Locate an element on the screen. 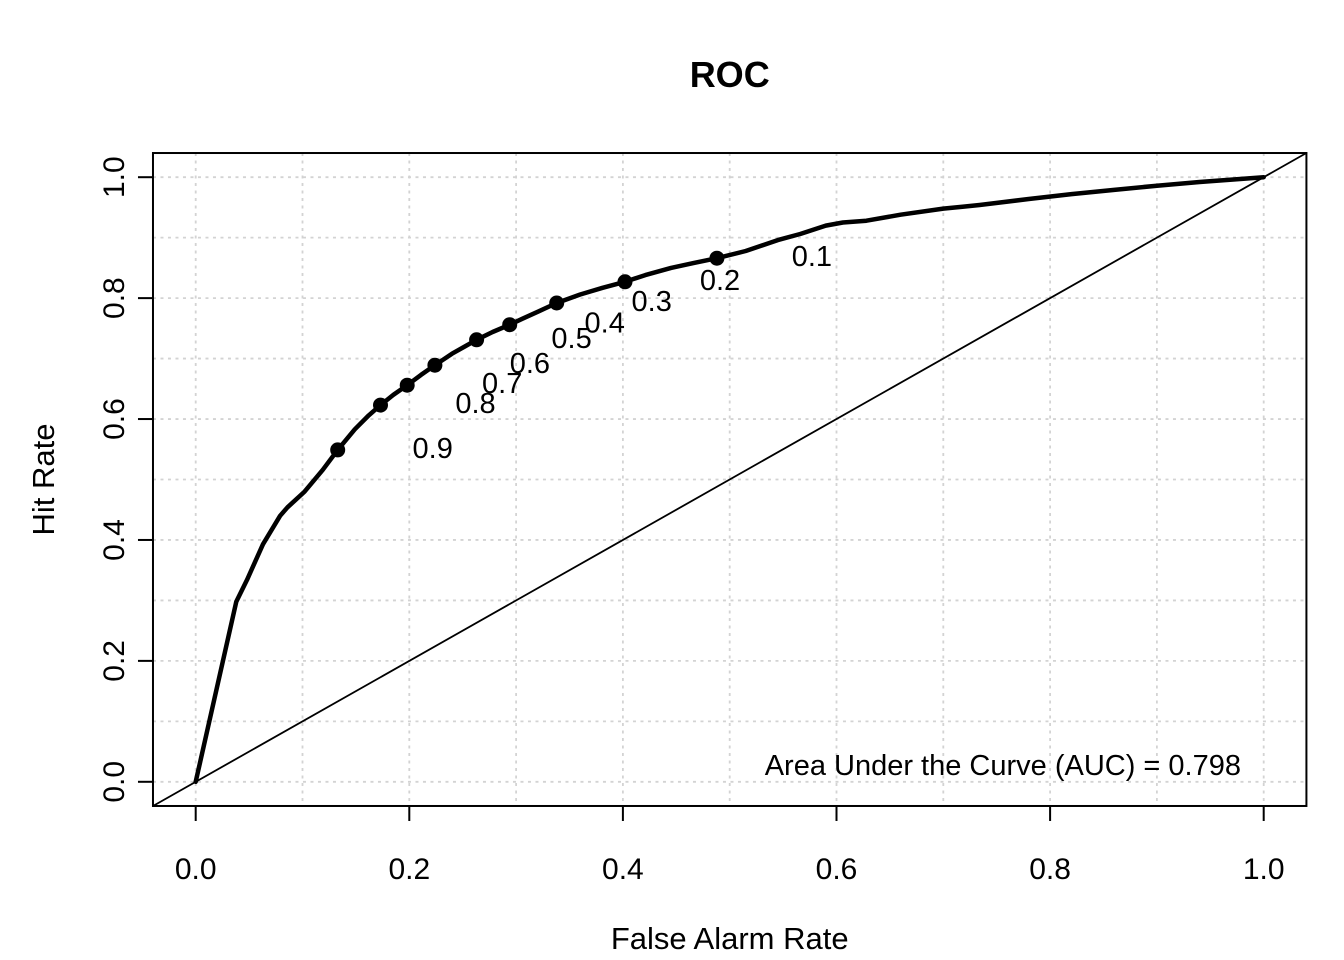 The height and width of the screenshot is (960, 1344). criterion-points: 0.1 0.2 0.30.40.50.60.70.80.9 is located at coordinates (581, 353).